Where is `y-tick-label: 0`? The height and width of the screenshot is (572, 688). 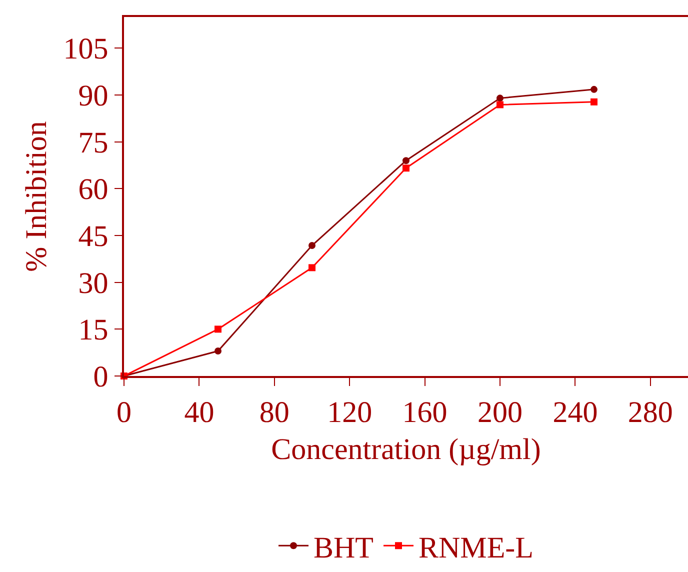 y-tick-label: 0 is located at coordinates (100, 377).